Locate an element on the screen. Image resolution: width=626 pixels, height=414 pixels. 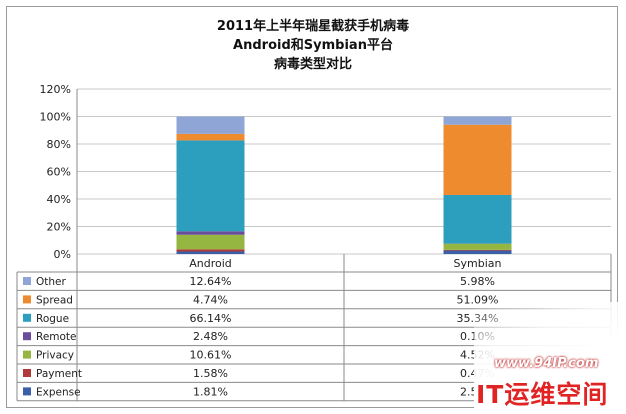
legend-label: Privacy is located at coordinates (55, 356).